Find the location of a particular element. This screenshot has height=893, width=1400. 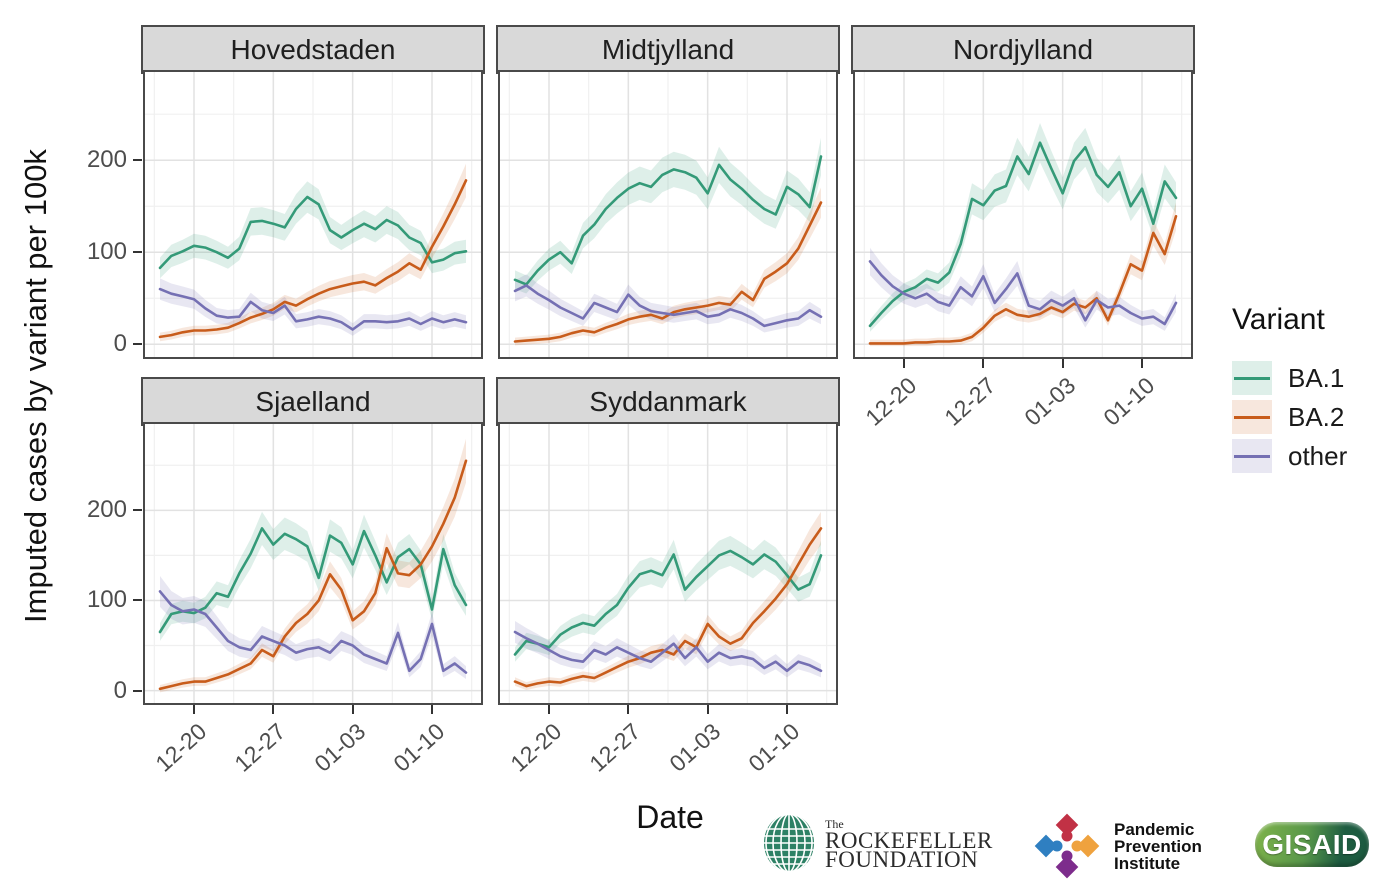

facet-panel-syddanmark is located at coordinates (668, 563).